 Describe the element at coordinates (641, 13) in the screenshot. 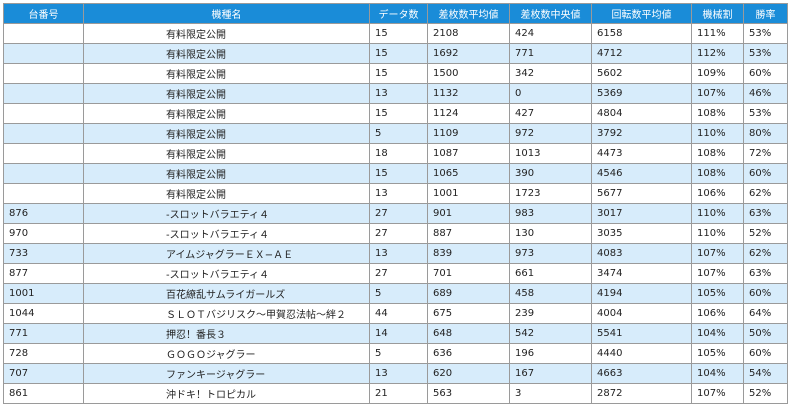

I see `header-spin-average: 回転数平均値` at that location.